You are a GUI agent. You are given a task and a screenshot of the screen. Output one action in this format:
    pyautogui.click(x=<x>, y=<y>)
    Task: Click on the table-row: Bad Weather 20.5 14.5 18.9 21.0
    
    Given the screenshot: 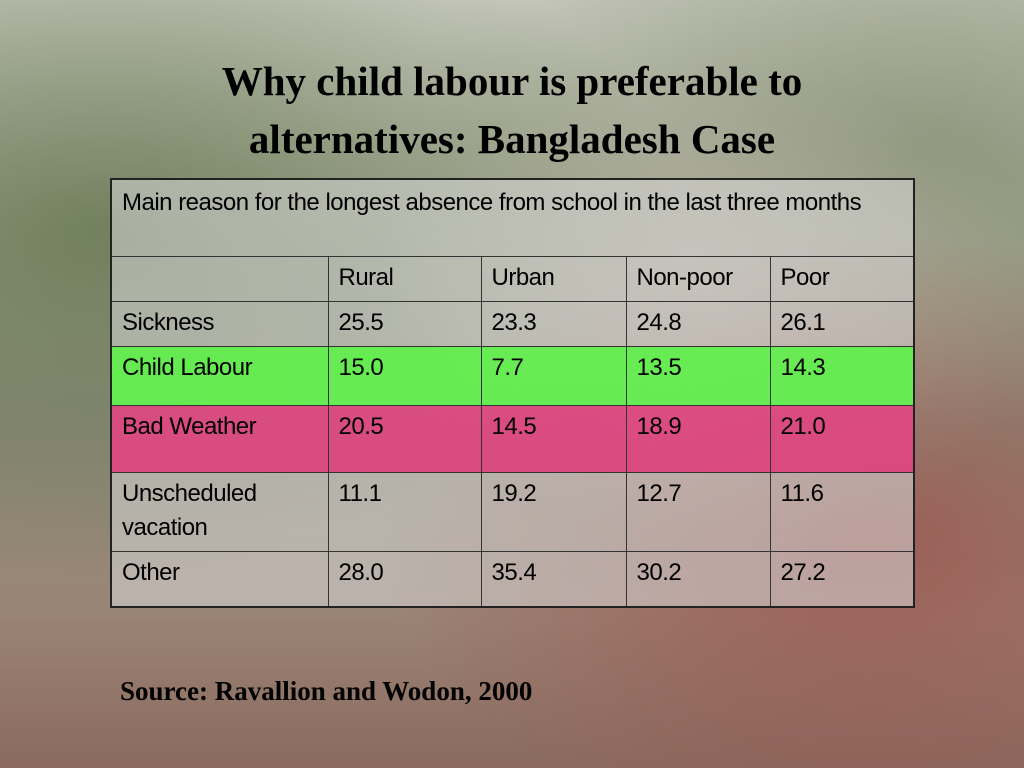 What is the action you would take?
    pyautogui.click(x=512, y=439)
    